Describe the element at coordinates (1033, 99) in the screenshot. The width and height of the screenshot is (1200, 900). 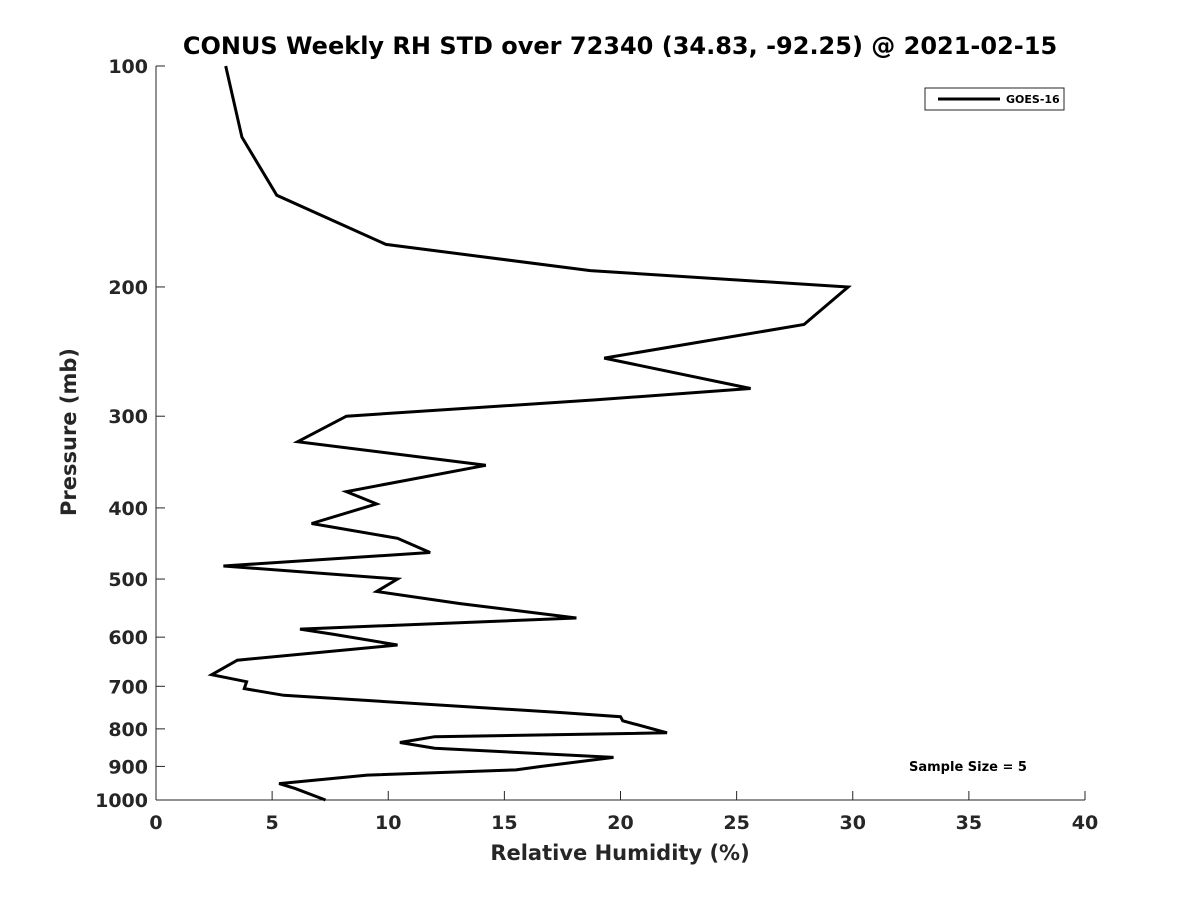
I see `legend-entry-goes-16: GOES-16` at that location.